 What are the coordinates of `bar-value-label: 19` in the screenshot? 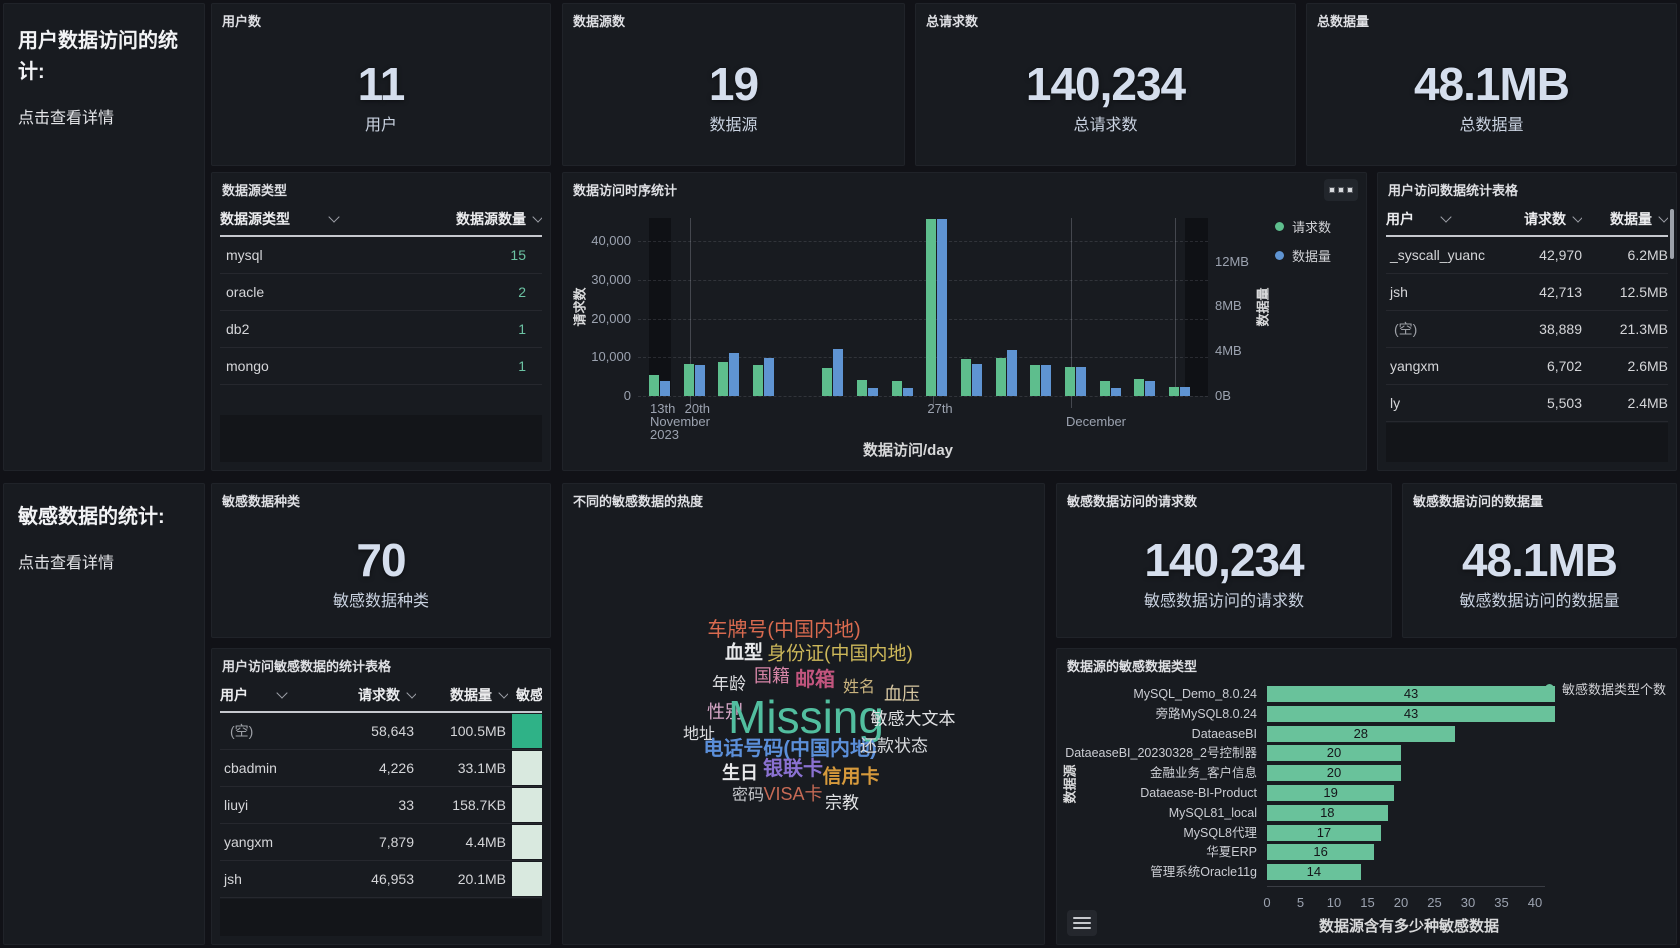 It's located at (1330, 792).